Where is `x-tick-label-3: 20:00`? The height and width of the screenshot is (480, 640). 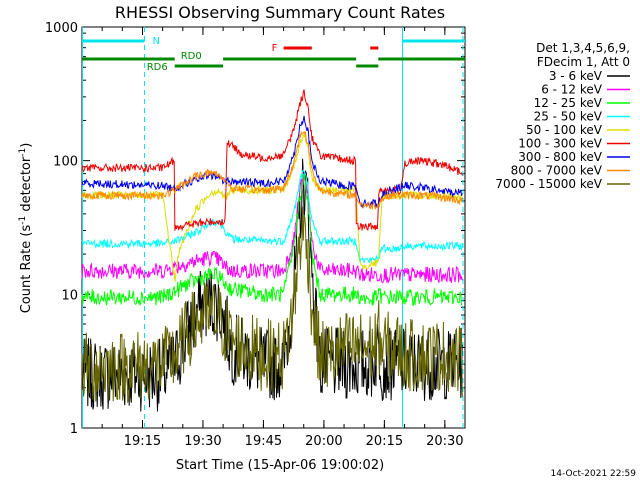 x-tick-label-3: 20:00 is located at coordinates (323, 441).